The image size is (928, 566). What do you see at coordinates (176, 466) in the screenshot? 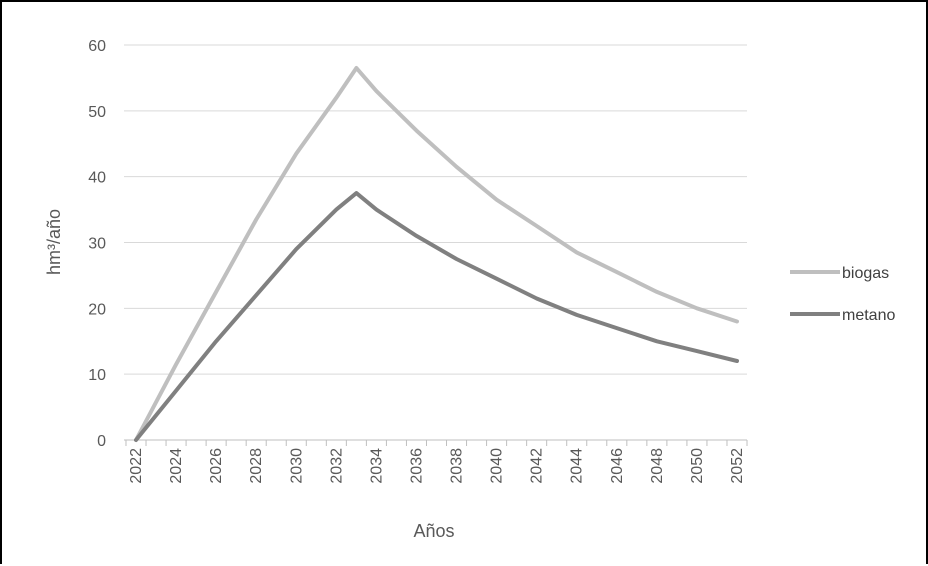
I see `x-tick-label: 2024` at bounding box center [176, 466].